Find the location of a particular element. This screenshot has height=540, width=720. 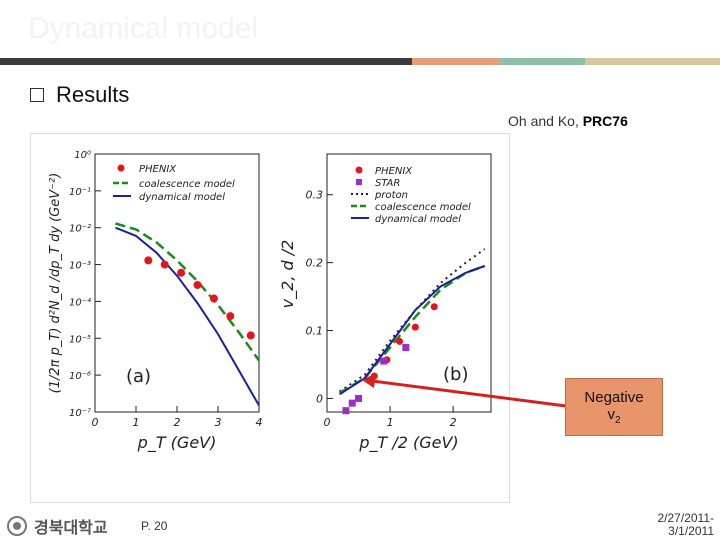

panel-b-xtick-label: 0 is located at coordinates (327, 422).